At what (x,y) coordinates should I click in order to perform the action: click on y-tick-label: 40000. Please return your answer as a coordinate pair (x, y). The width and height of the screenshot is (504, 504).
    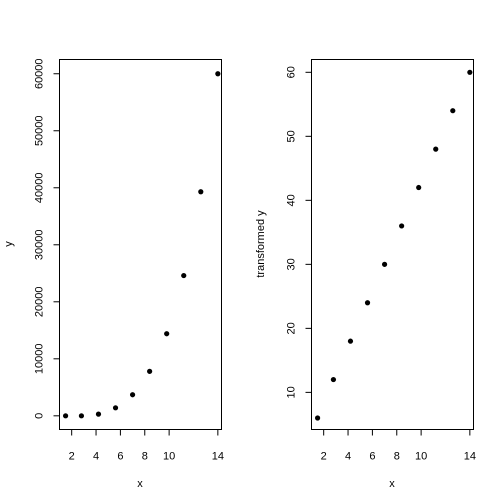
    Looking at the image, I should click on (40, 187).